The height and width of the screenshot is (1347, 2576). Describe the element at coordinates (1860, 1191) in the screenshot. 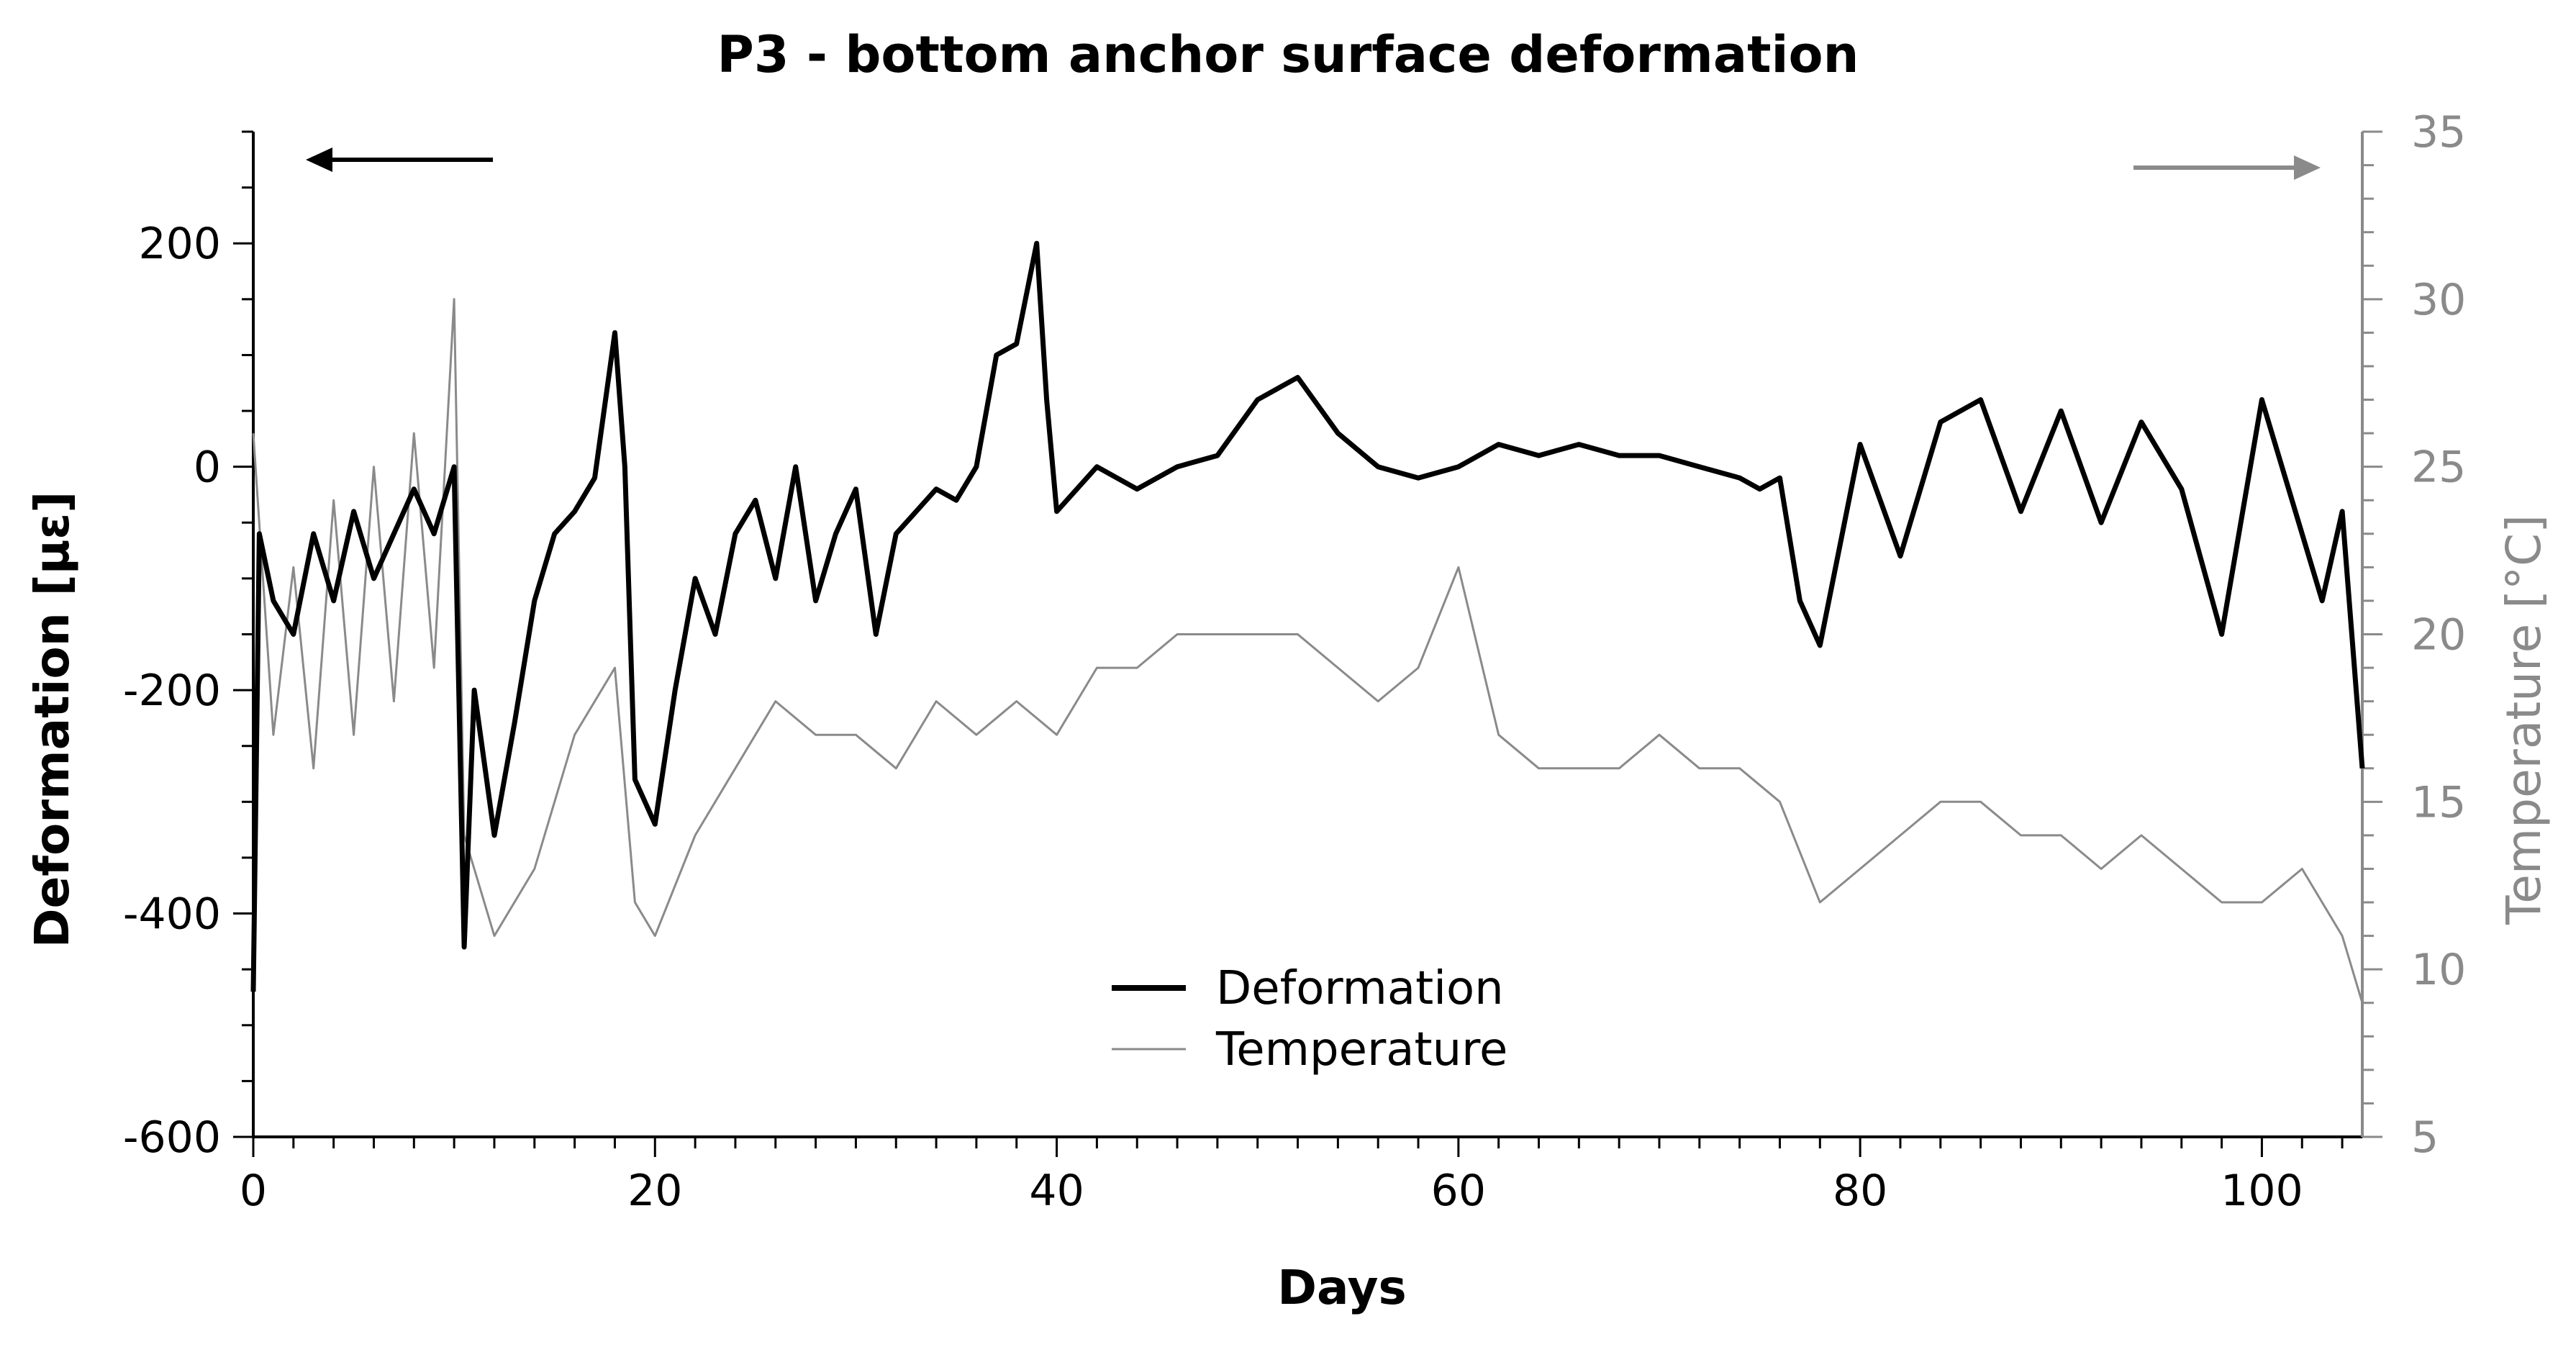

I see `x-tick-label: 80` at that location.